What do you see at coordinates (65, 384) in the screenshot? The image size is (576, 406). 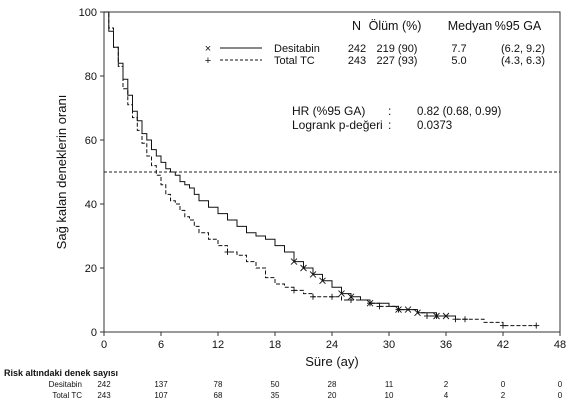 I see `risk-row-name: Desitabin` at bounding box center [65, 384].